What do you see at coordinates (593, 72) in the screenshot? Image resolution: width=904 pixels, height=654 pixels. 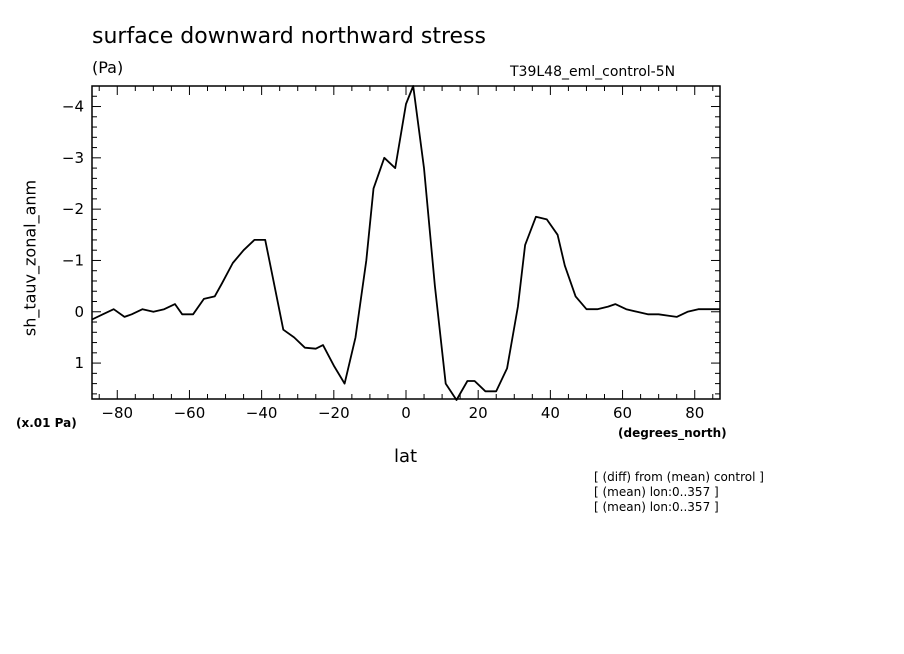 I see `run-label: T39L48_eml_control-5N` at bounding box center [593, 72].